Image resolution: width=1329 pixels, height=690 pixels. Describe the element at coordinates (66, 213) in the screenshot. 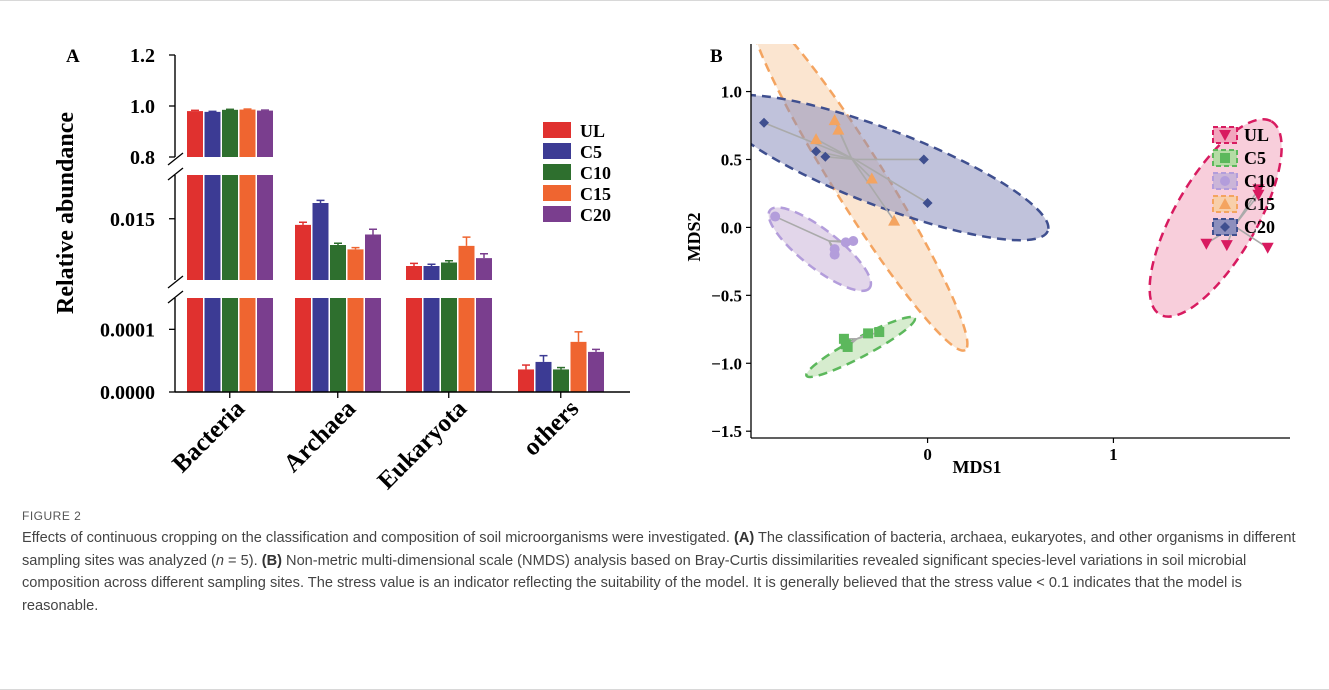

I see `y-axis-title-a: Relative abundance` at that location.